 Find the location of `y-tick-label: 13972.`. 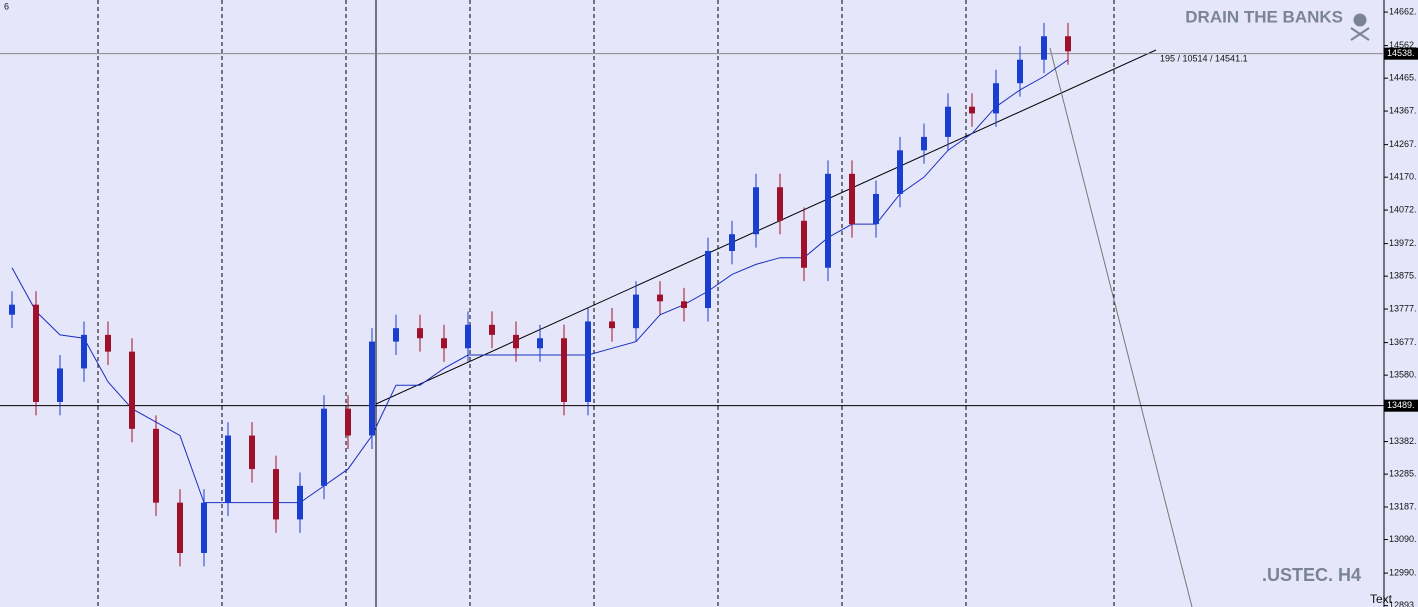

y-tick-label: 13972. is located at coordinates (1403, 243).